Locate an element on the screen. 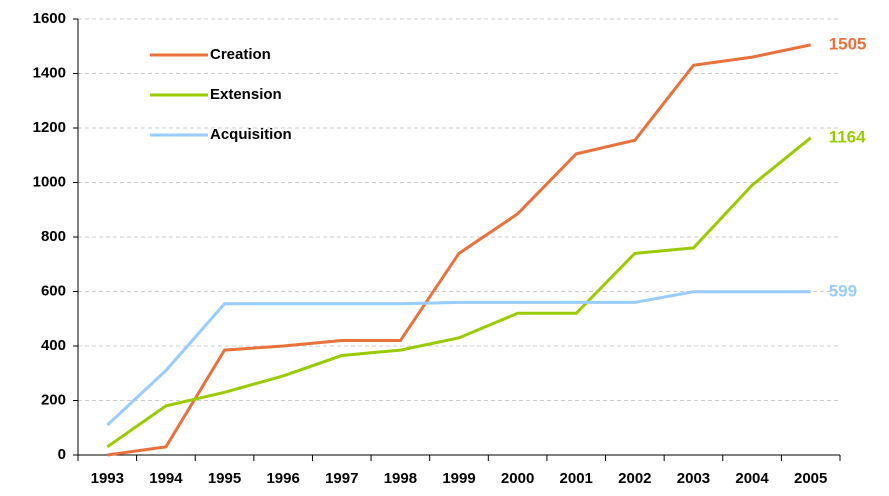 This screenshot has height=496, width=889. x-tick-label: 2003 is located at coordinates (693, 478).